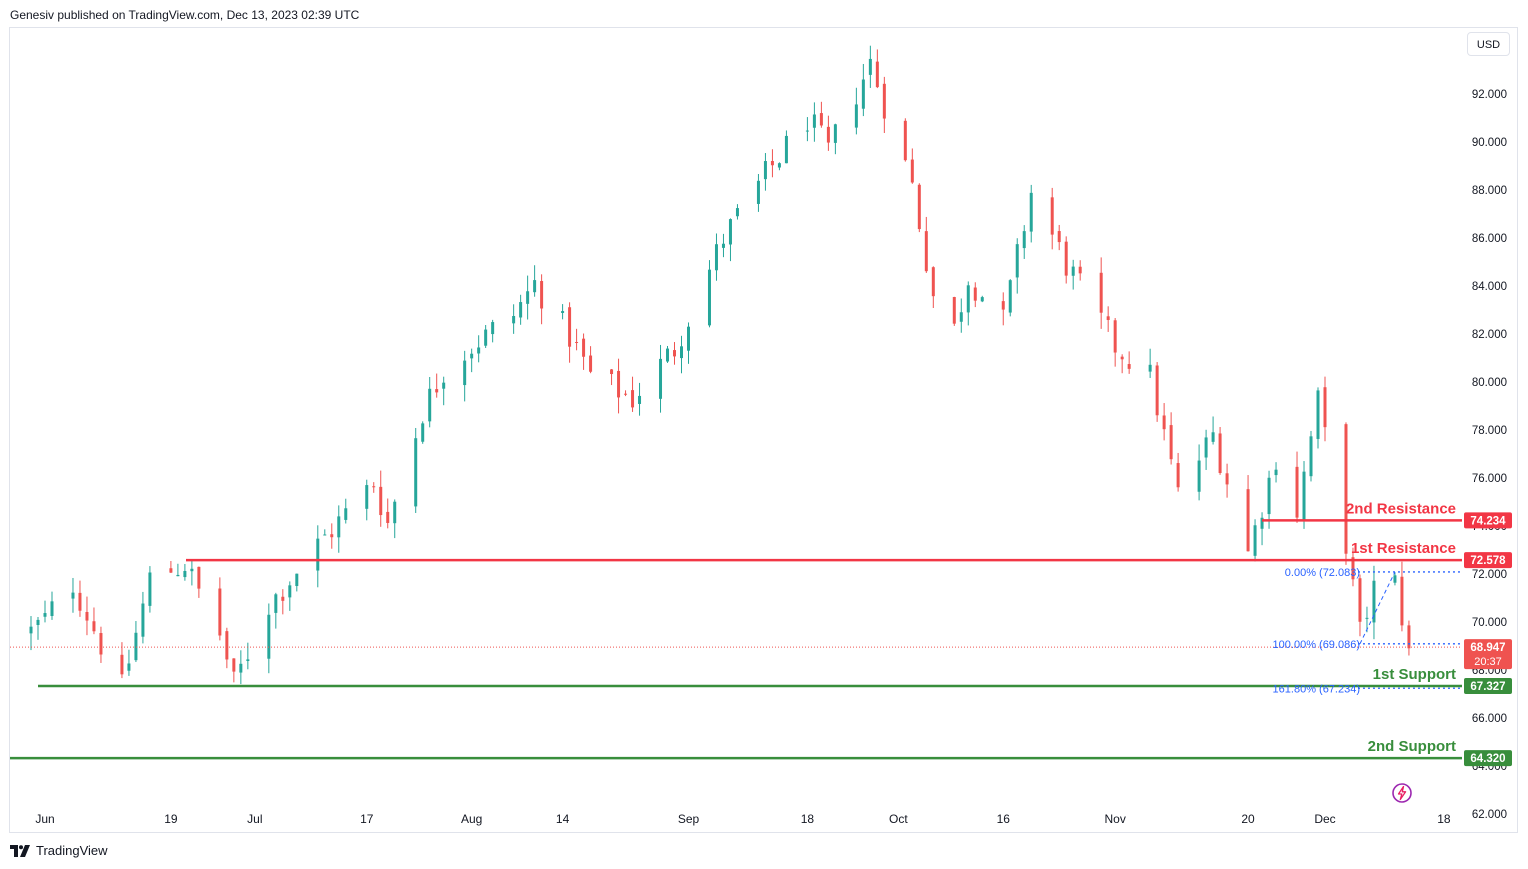  Describe the element at coordinates (1489, 191) in the screenshot. I see `y-tick-label: 88.000` at that location.